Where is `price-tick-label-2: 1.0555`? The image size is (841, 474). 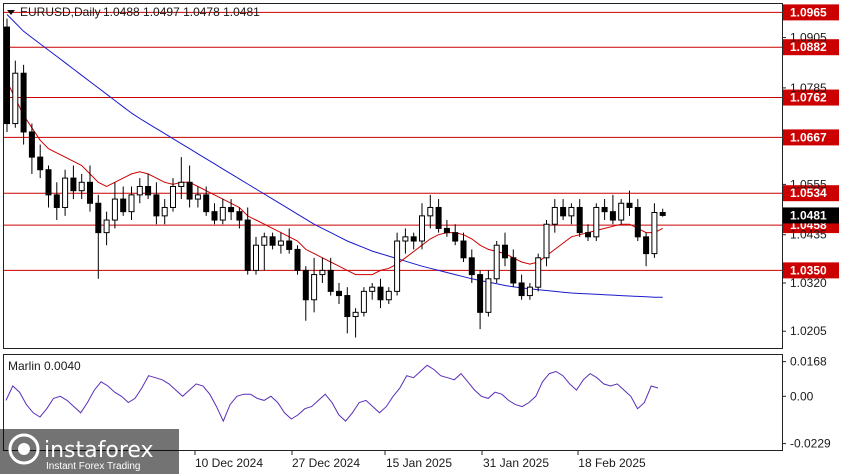 price-tick-label-2: 1.0555 is located at coordinates (808, 184).